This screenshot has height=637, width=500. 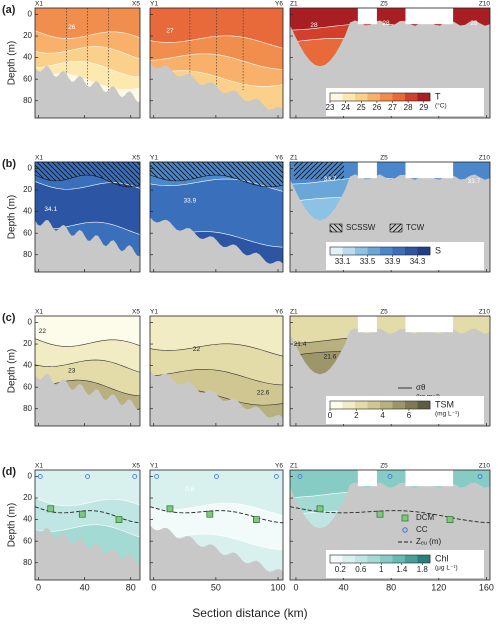 What do you see at coordinates (330, 107) in the screenshot?
I see `colorbar-tick-label: 23` at bounding box center [330, 107].